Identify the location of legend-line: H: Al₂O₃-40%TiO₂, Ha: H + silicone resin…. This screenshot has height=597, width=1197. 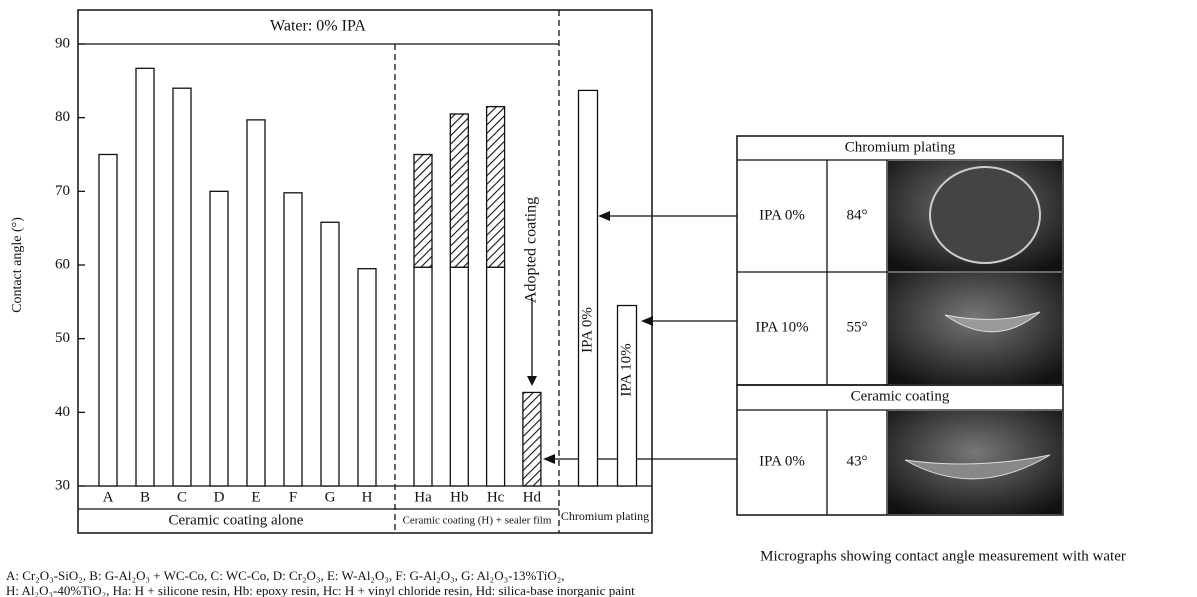
(320, 590).